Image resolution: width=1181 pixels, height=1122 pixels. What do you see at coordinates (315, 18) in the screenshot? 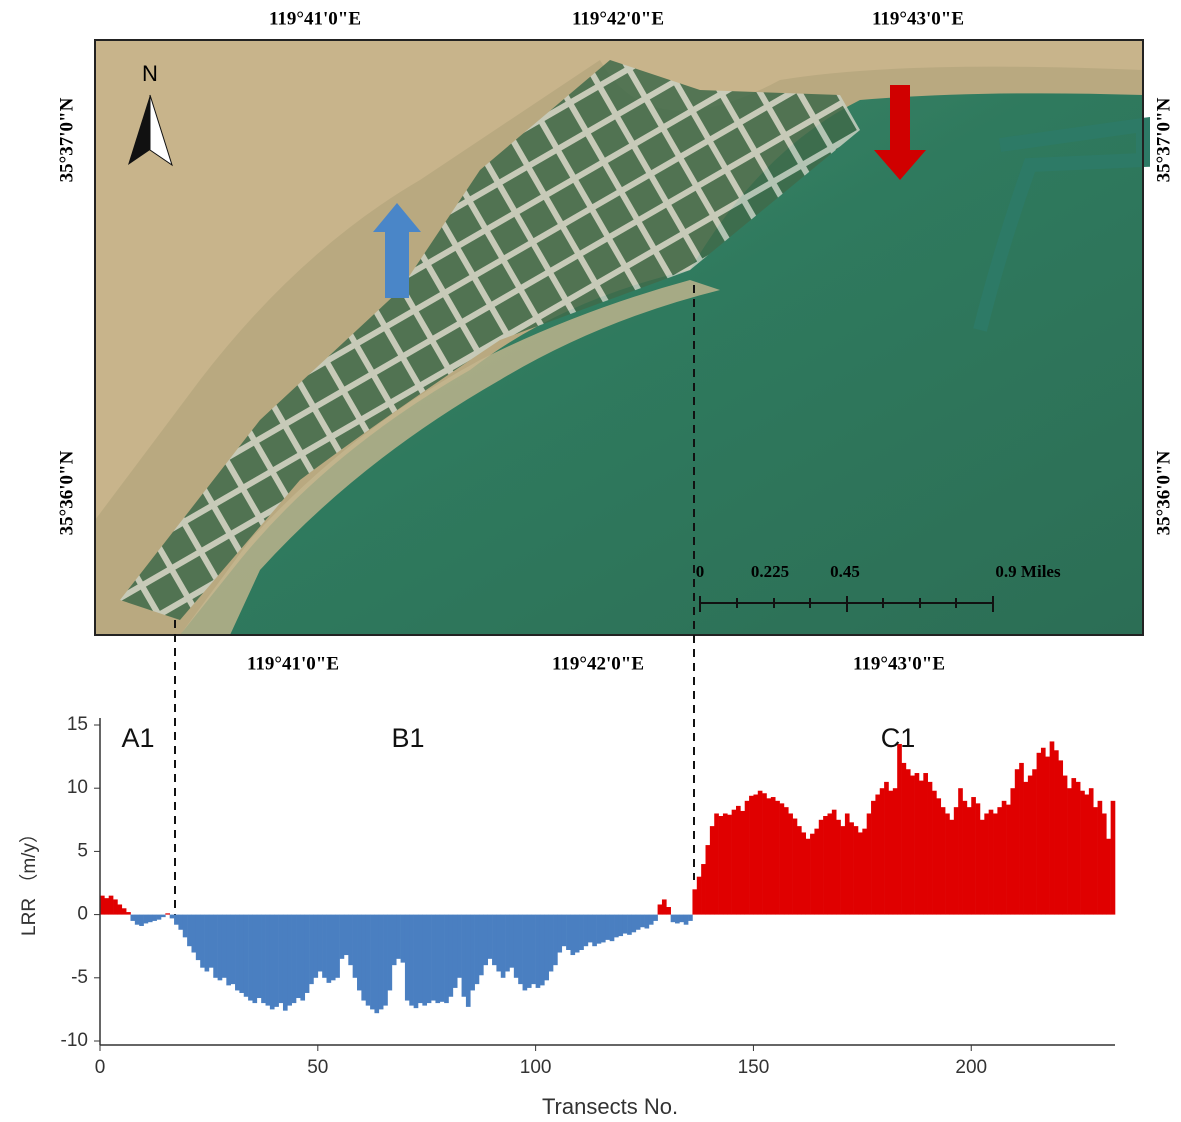
I see `map-label: 119°41'0"E` at bounding box center [315, 18].